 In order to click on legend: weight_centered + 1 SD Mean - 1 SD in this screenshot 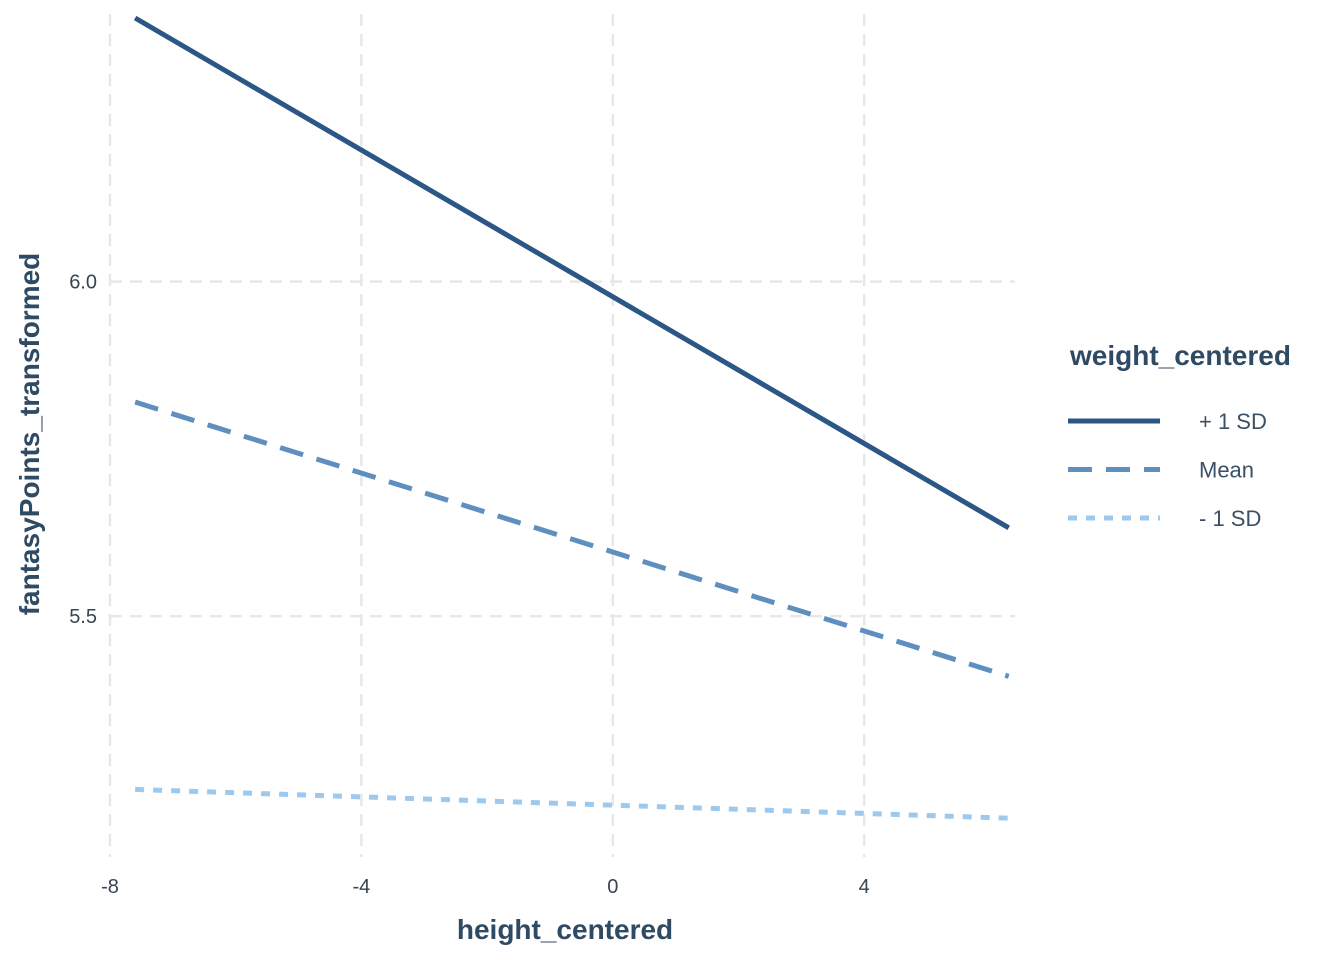, I will do `click(1179, 435)`.